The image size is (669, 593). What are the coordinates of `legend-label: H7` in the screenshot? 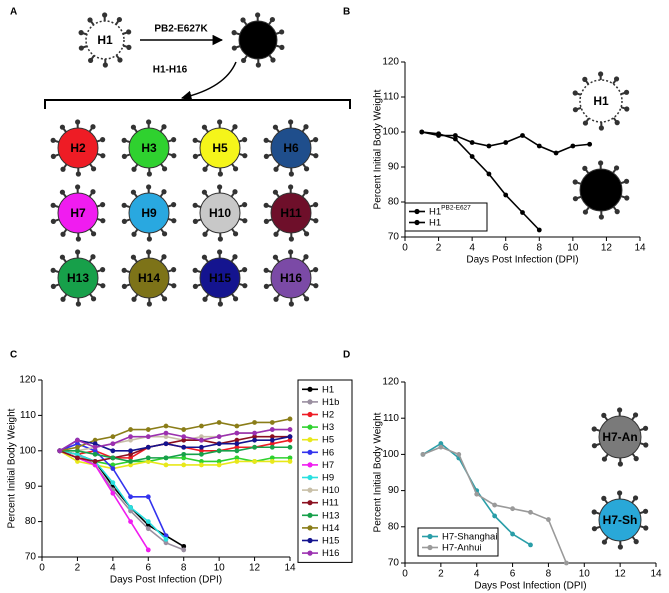 It's located at (328, 464).